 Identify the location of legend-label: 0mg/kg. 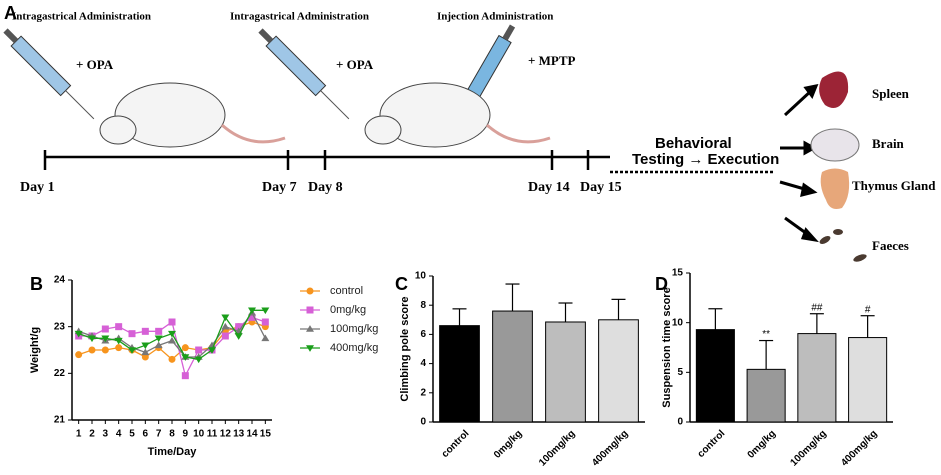
(348, 310).